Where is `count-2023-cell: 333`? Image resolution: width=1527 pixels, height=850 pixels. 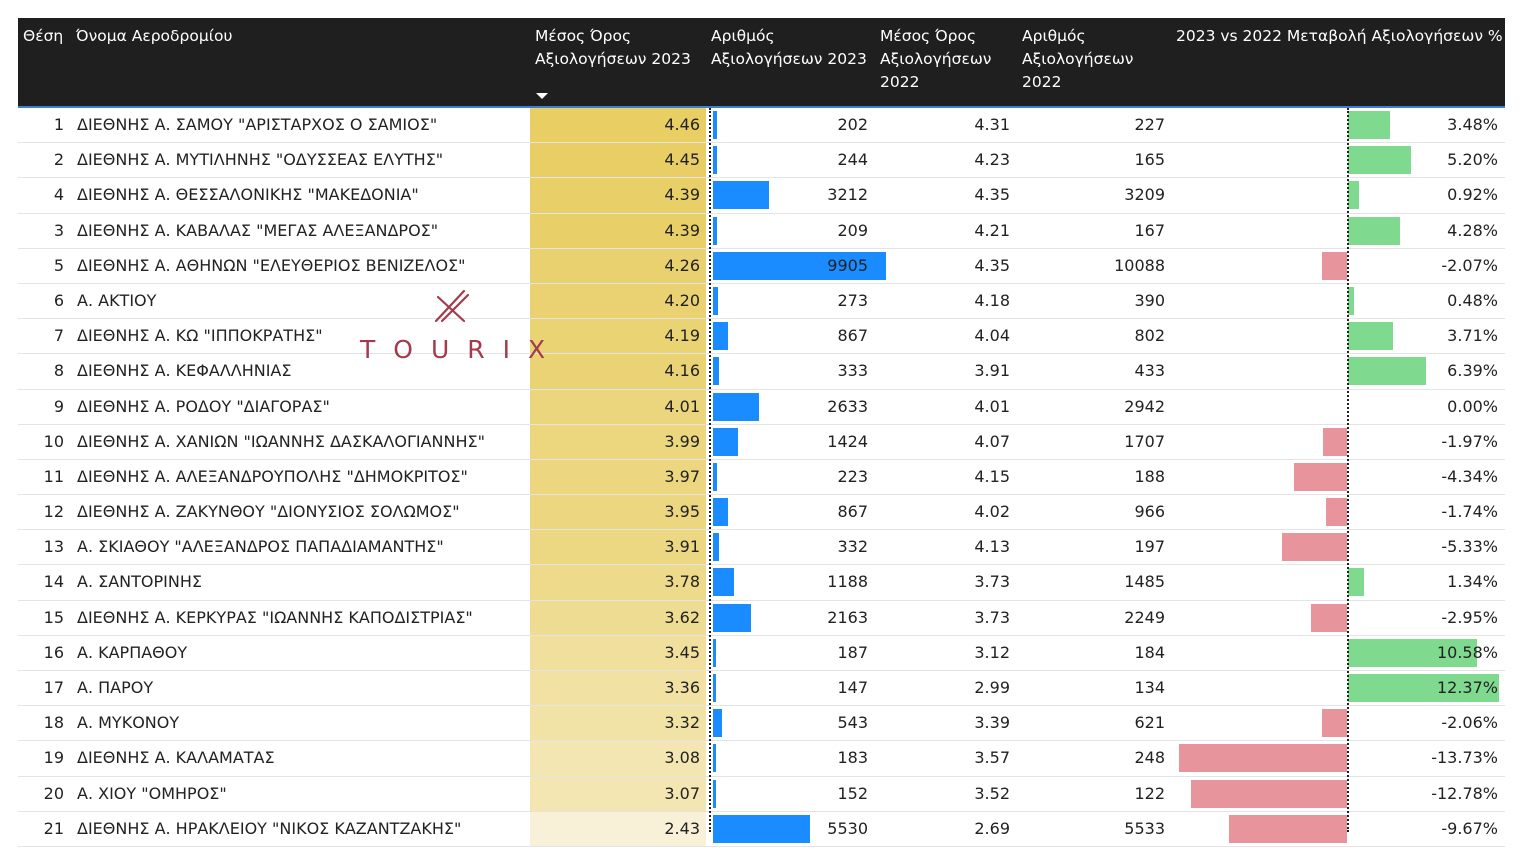
count-2023-cell: 333 is located at coordinates (852, 371).